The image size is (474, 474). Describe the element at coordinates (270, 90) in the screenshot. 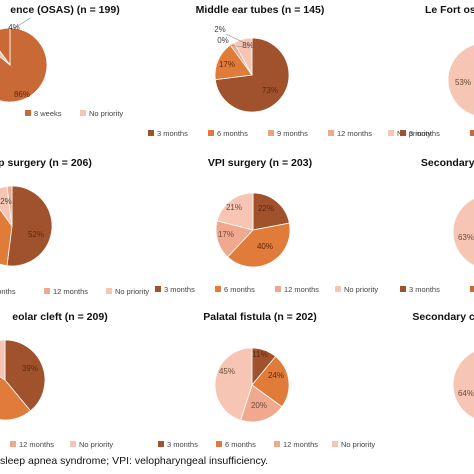

I see `pie-slice-label: 73%` at that location.